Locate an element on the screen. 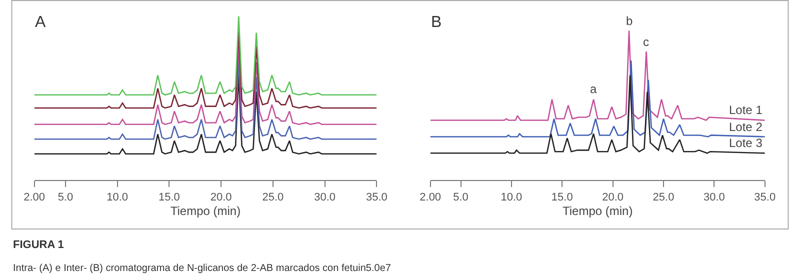  series-label: Lote 2 is located at coordinates (746, 127).